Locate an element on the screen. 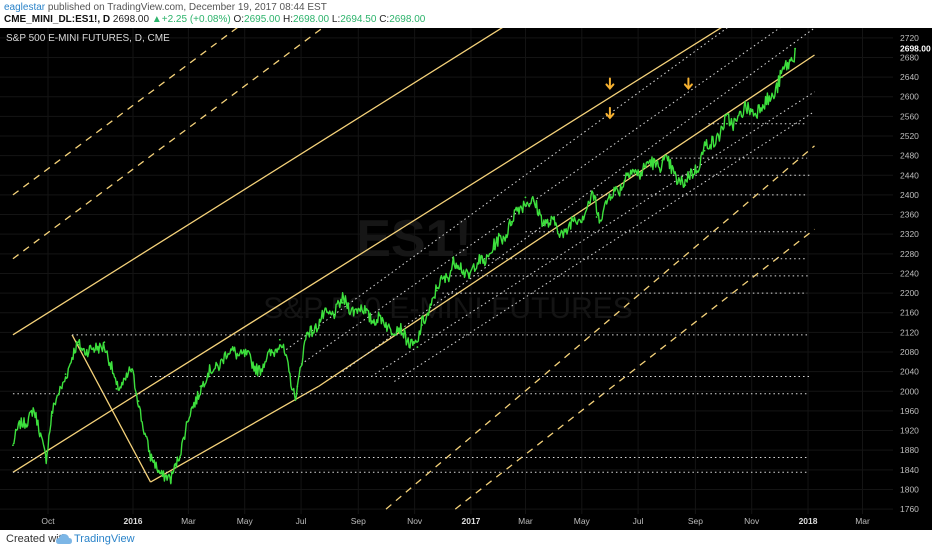 The height and width of the screenshot is (550, 932). tradingview-link: TradingView is located at coordinates (104, 539).